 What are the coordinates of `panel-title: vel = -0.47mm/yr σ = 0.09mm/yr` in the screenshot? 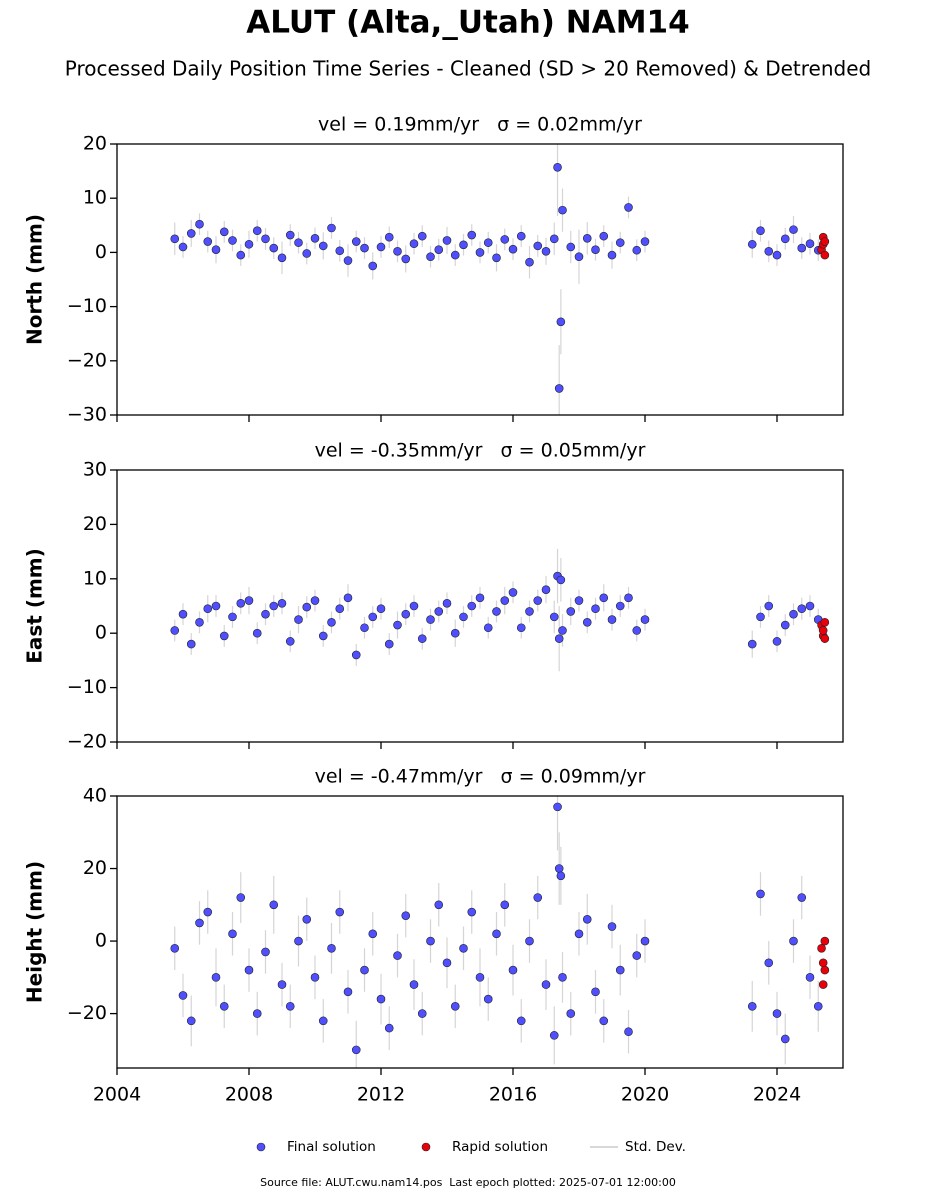 It's located at (480, 777).